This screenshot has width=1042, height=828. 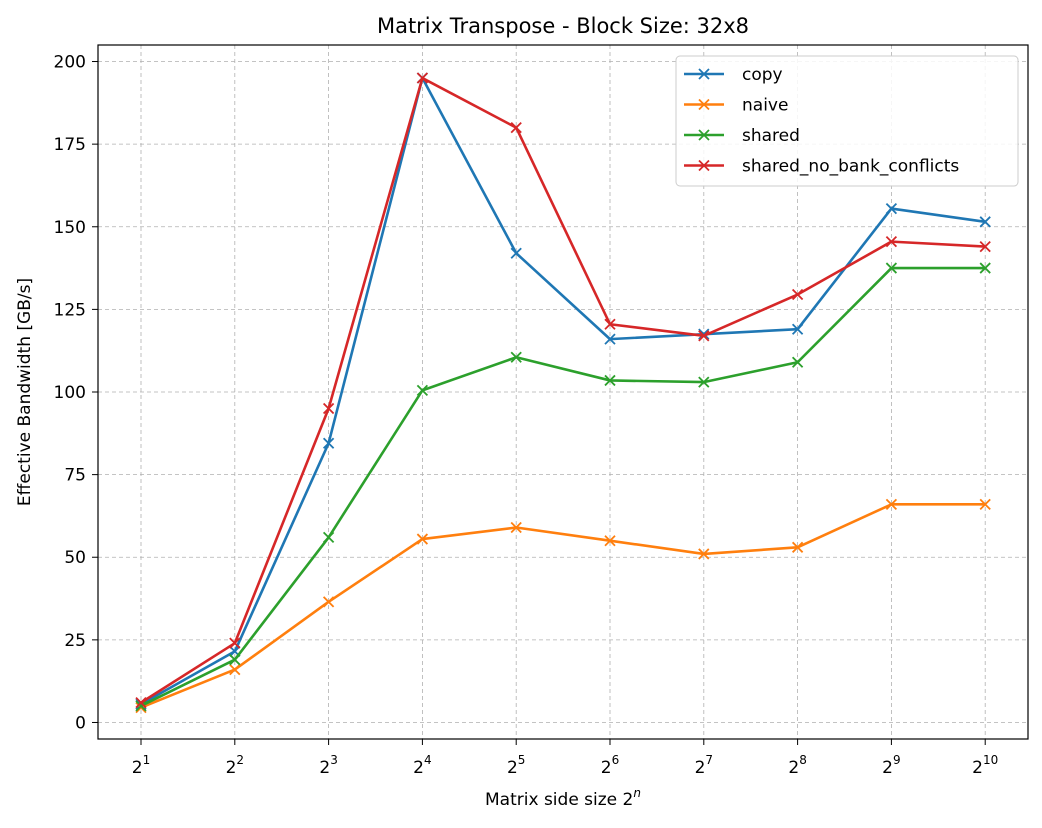 I want to click on x-tick-label: 22, so click(x=235, y=765).